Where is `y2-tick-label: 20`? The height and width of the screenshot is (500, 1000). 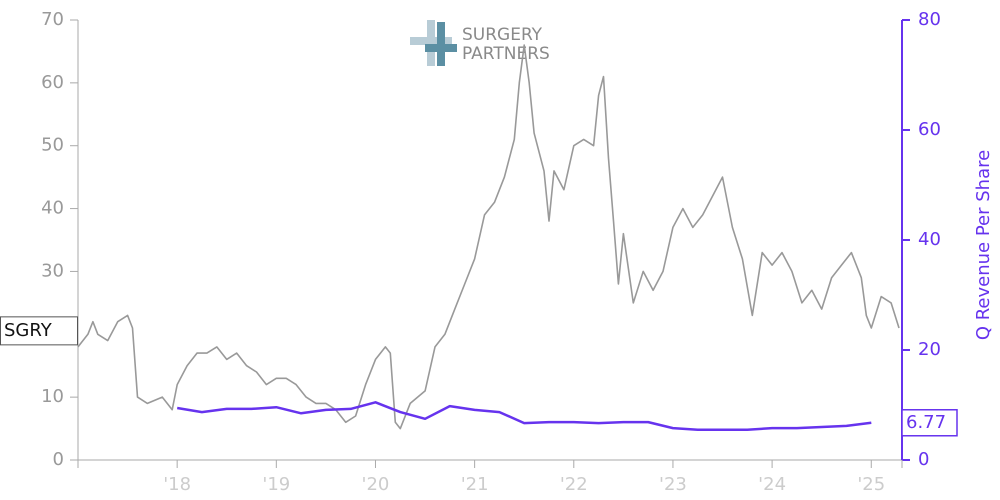 y2-tick-label: 20 is located at coordinates (929, 349).